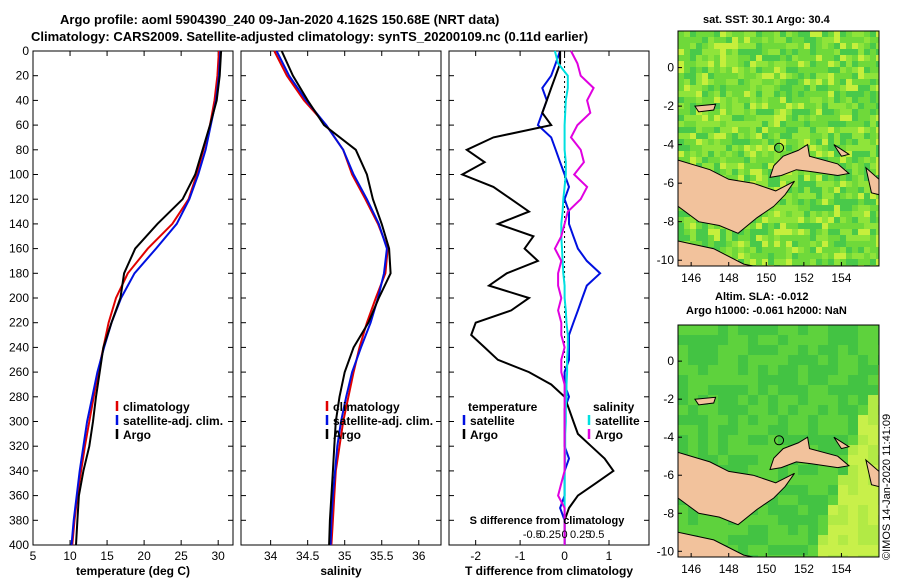 The height and width of the screenshot is (580, 900). I want to click on x-tick-label: 0, so click(564, 556).